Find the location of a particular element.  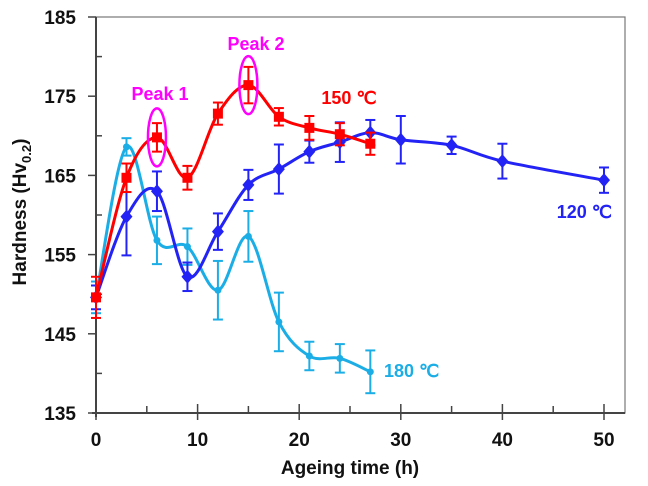

y-axis-title-subscript: 0.2 is located at coordinates (26, 154).